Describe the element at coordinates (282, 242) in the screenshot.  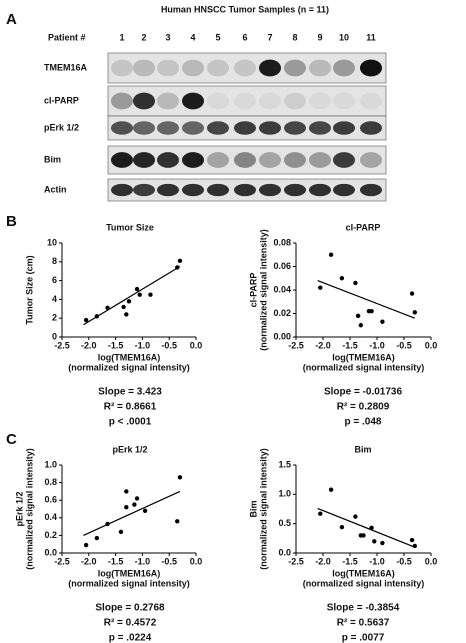
I see `y-tick-label: 0.08` at that location.